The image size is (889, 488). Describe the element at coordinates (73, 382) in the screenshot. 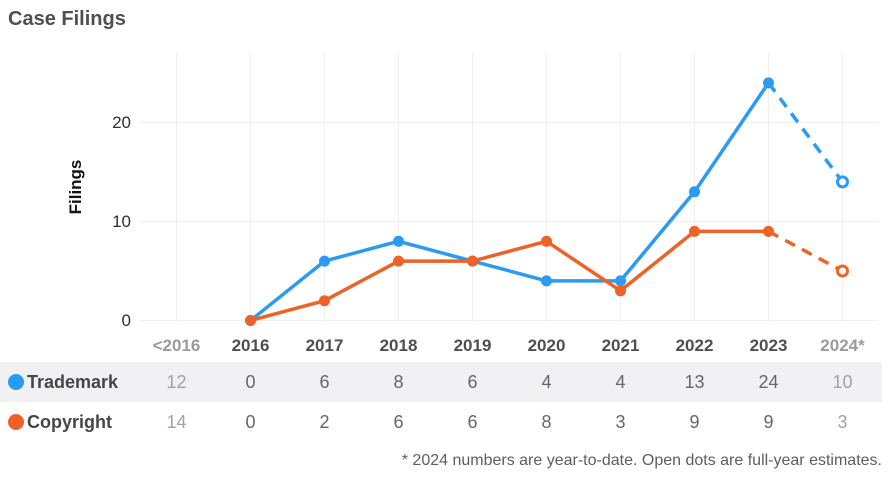

I see `trademark-series-label: Trademark` at that location.